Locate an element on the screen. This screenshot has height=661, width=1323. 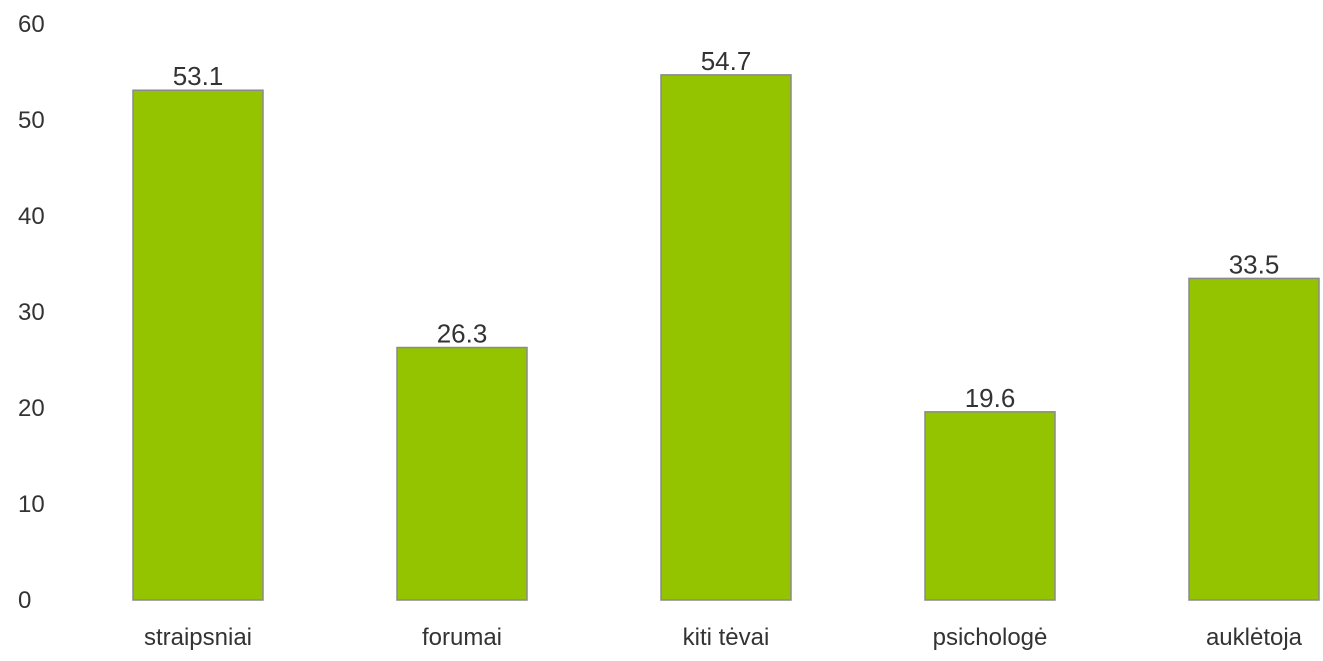
x-category-label: straipsniai is located at coordinates (198, 637).